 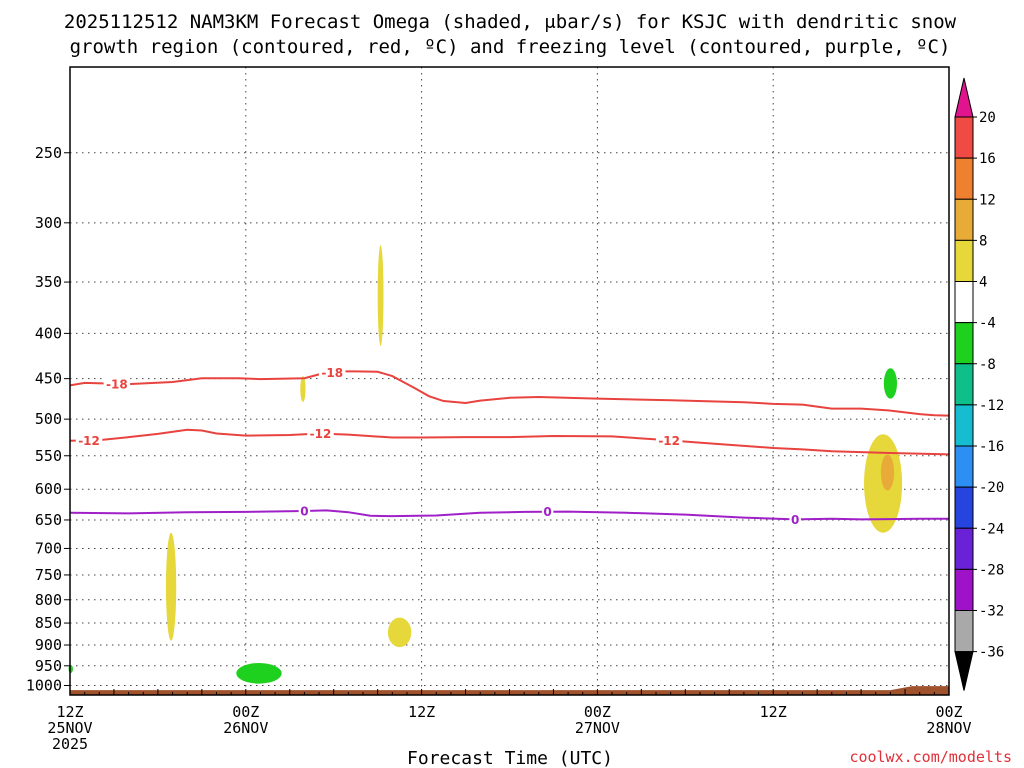 I want to click on colorbar-label: -24, so click(x=991, y=529).